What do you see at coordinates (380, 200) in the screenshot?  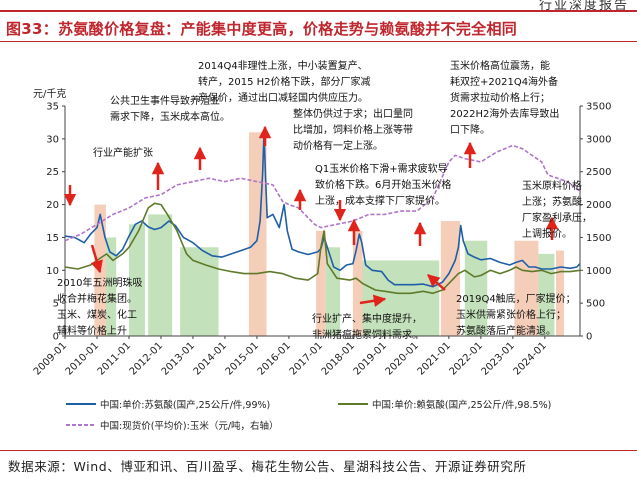 I see `annotation-5-line: 上涨，成本支撑下厂家提价。` at bounding box center [380, 200].